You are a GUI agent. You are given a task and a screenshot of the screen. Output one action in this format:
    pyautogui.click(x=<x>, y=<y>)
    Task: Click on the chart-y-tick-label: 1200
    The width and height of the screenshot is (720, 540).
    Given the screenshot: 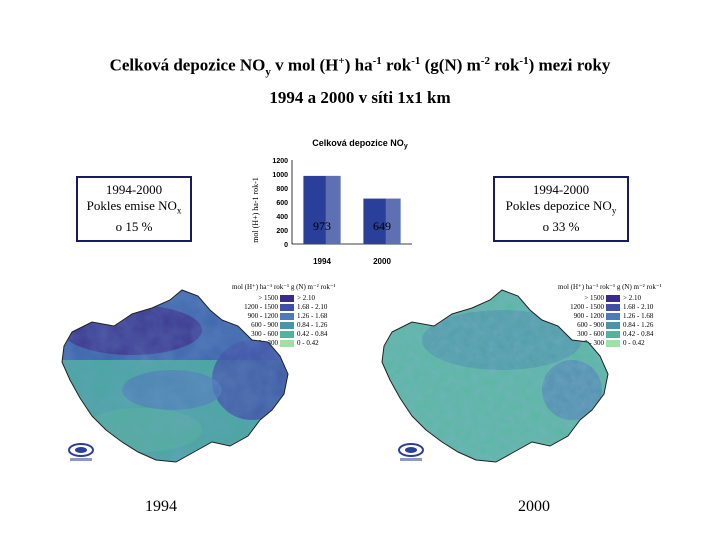 What is the action you would take?
    pyautogui.click(x=280, y=161)
    